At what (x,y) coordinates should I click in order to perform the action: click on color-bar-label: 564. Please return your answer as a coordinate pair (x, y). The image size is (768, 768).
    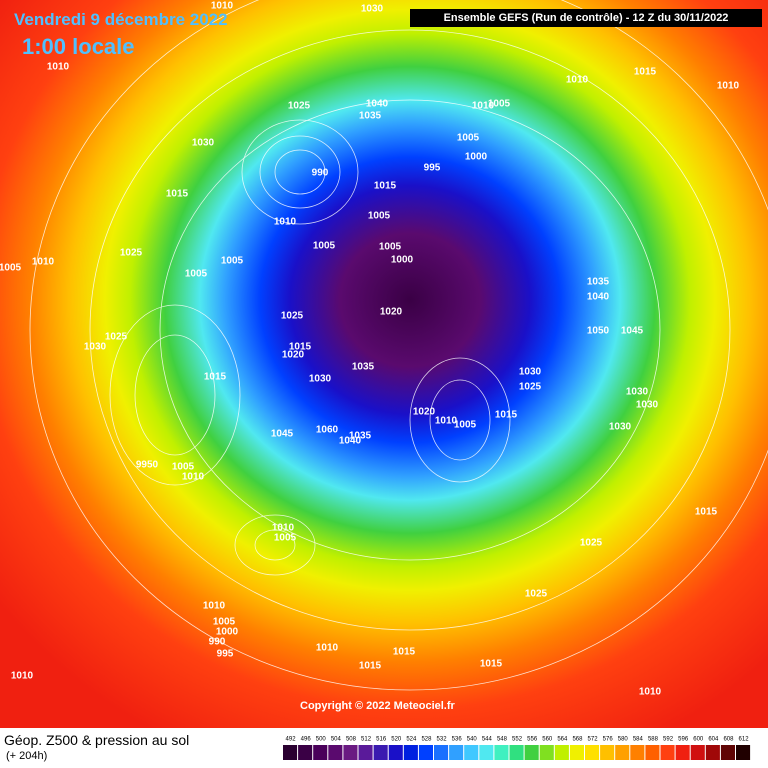
    Looking at the image, I should click on (562, 740).